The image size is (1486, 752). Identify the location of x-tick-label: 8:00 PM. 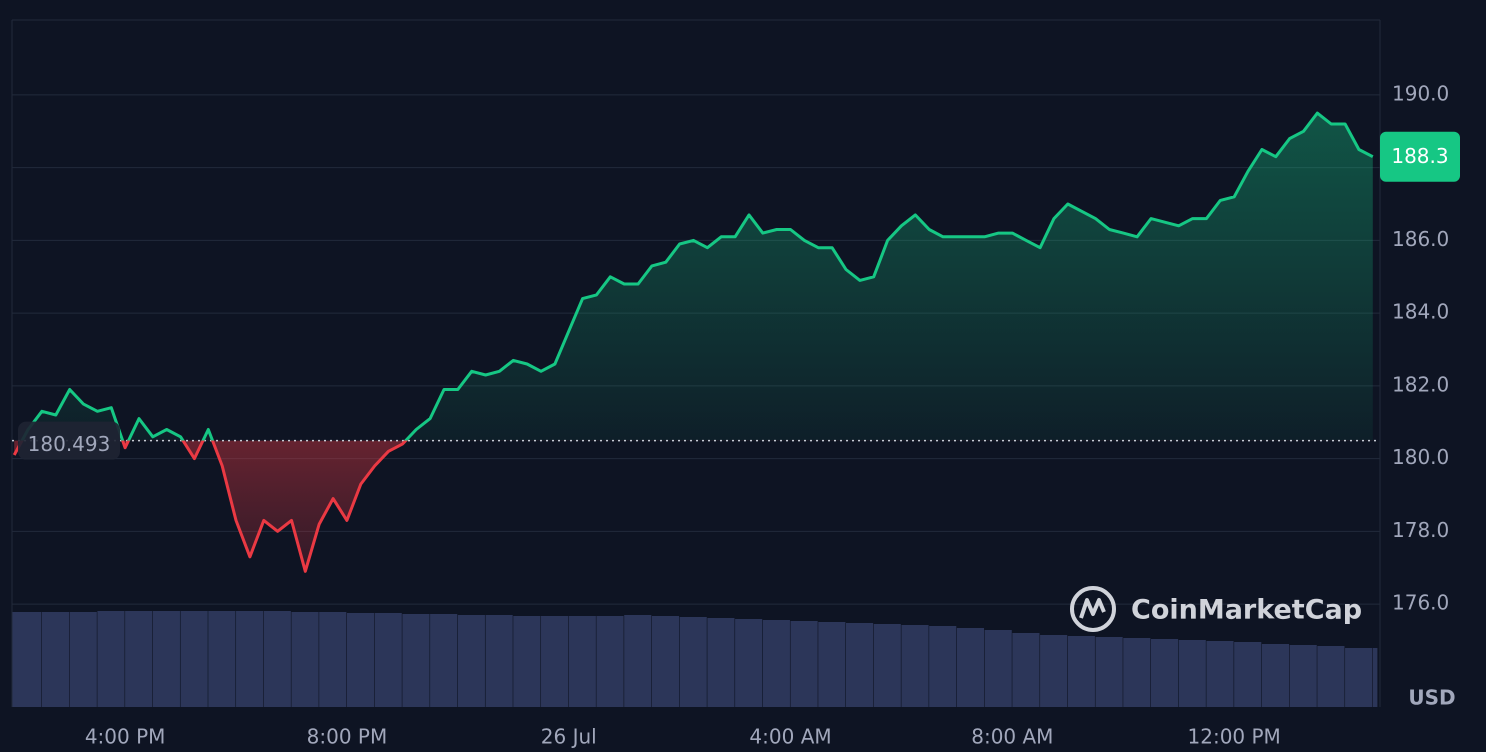
(347, 737).